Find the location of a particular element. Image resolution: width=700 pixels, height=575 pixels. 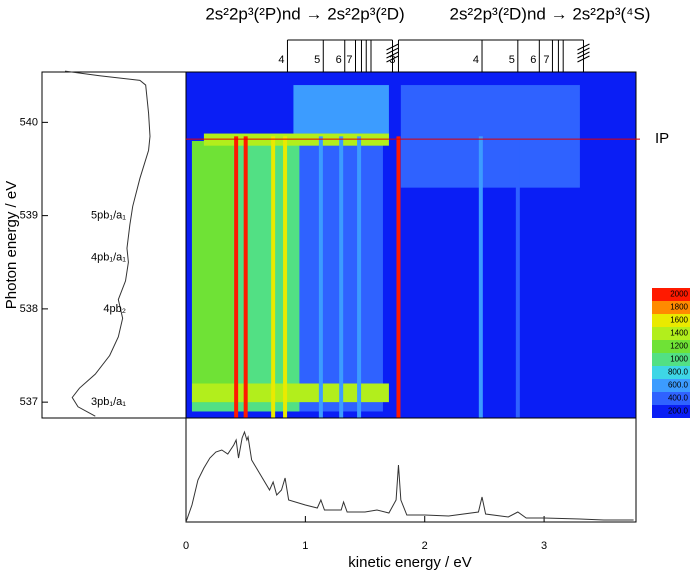

y-tick-label: 537 is located at coordinates (29, 402).